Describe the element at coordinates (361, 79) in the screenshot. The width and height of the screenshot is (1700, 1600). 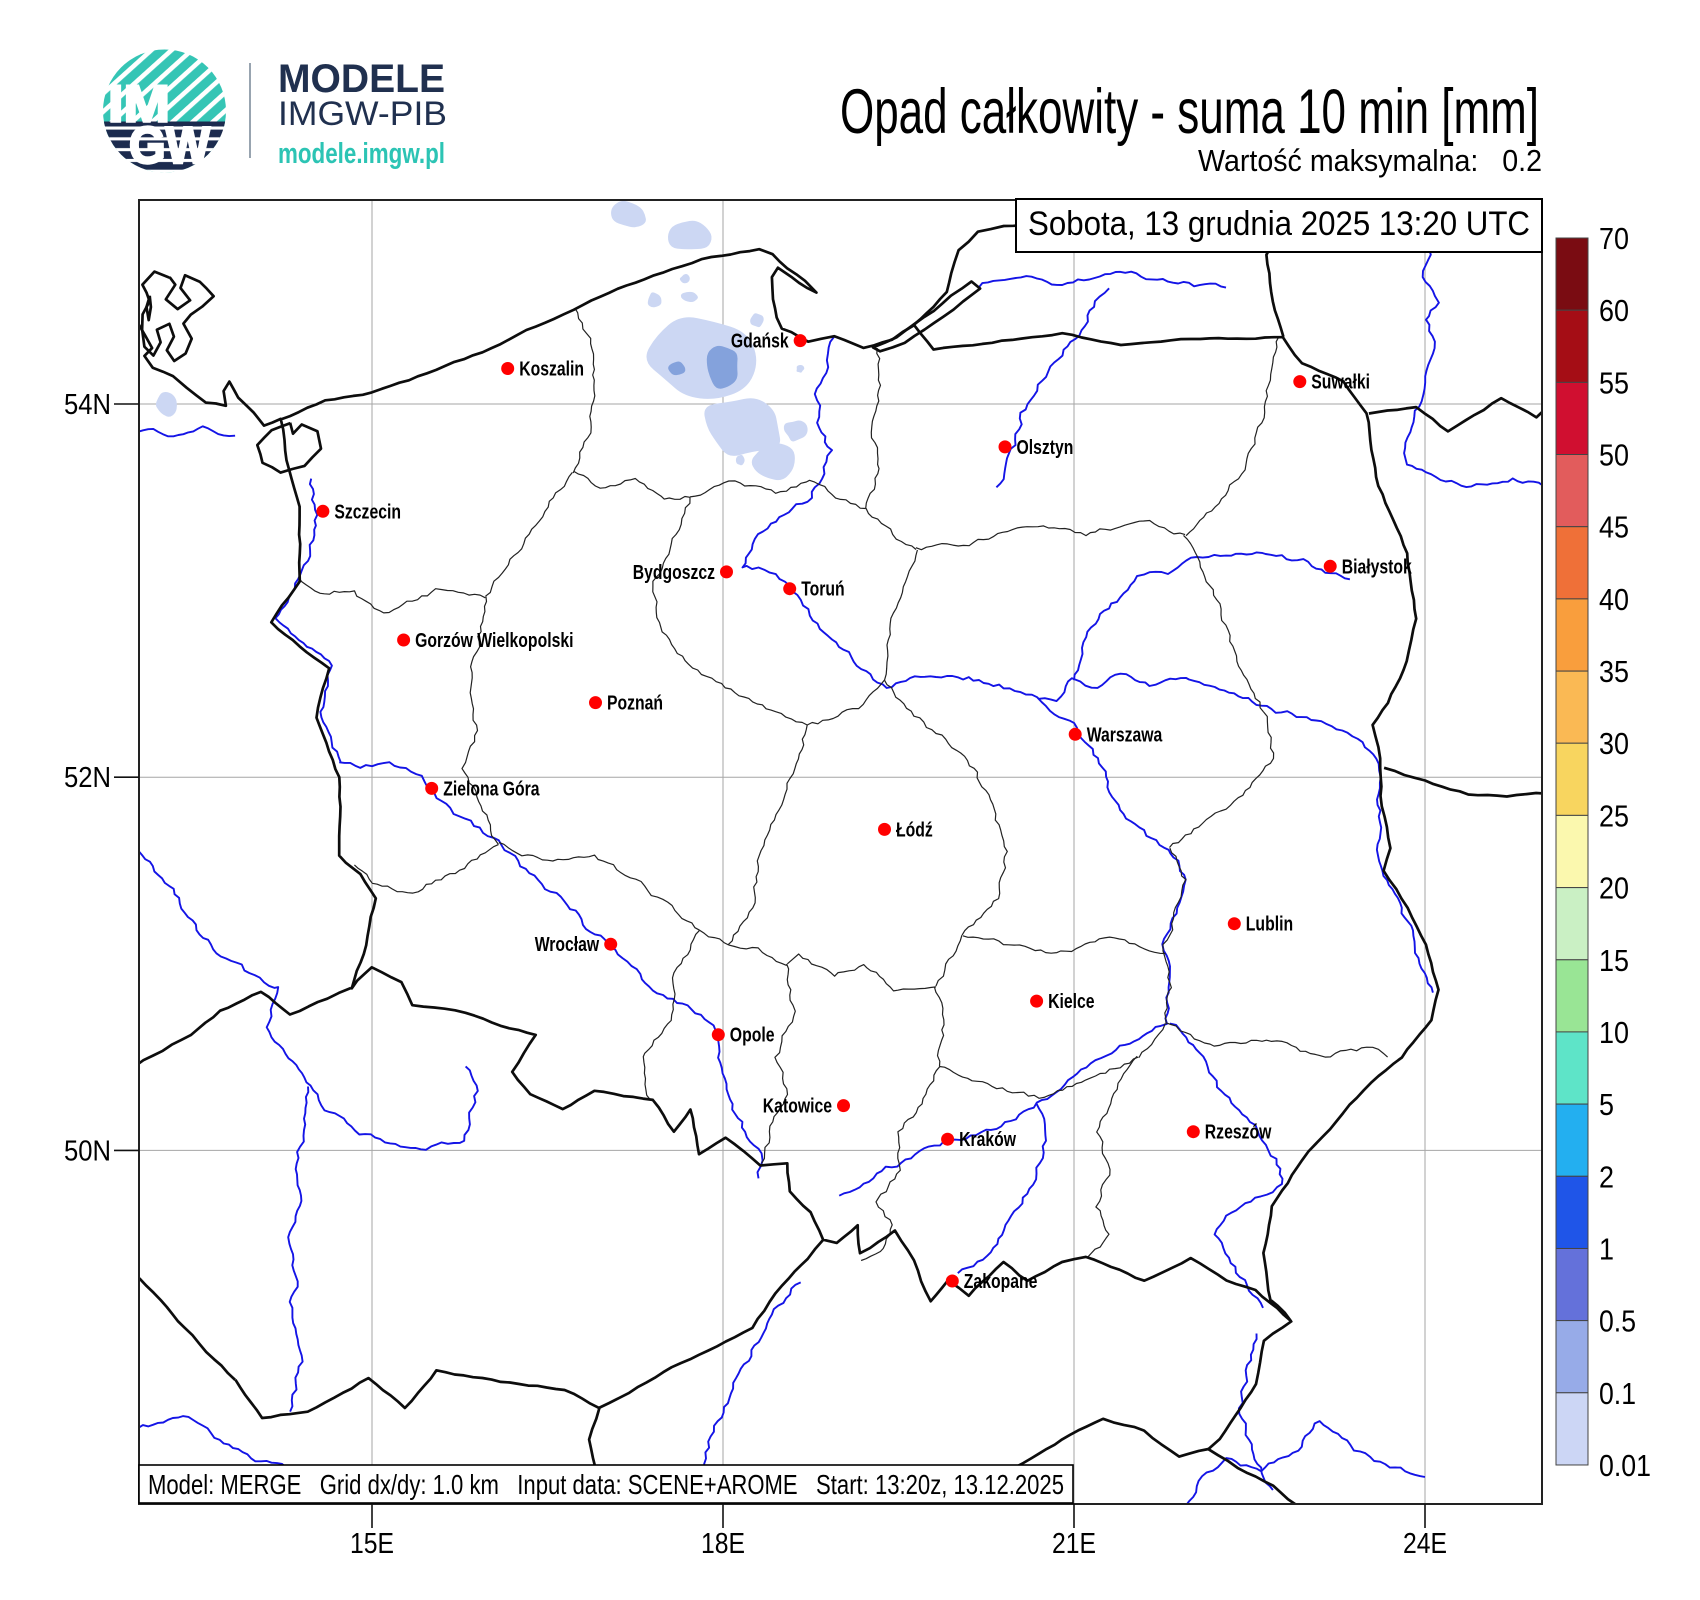
I see `svg-text: MODELE` at that location.